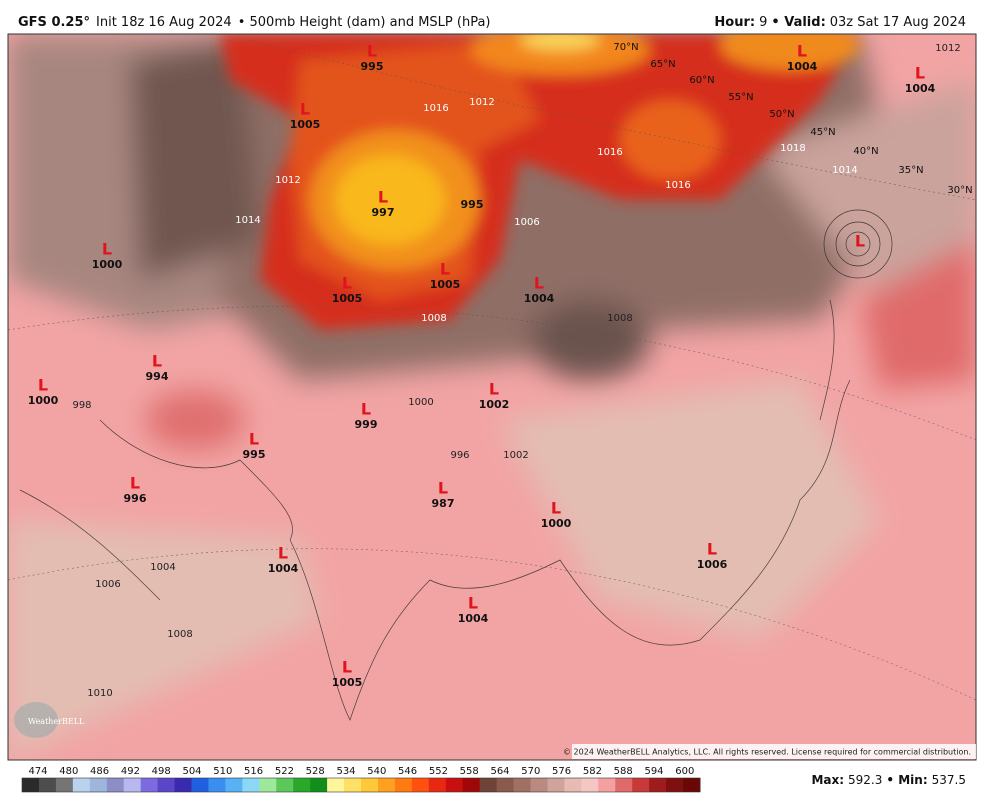 The width and height of the screenshot is (984, 808). Describe the element at coordinates (135, 498) in the screenshot. I see `low-pressure: 996` at that location.